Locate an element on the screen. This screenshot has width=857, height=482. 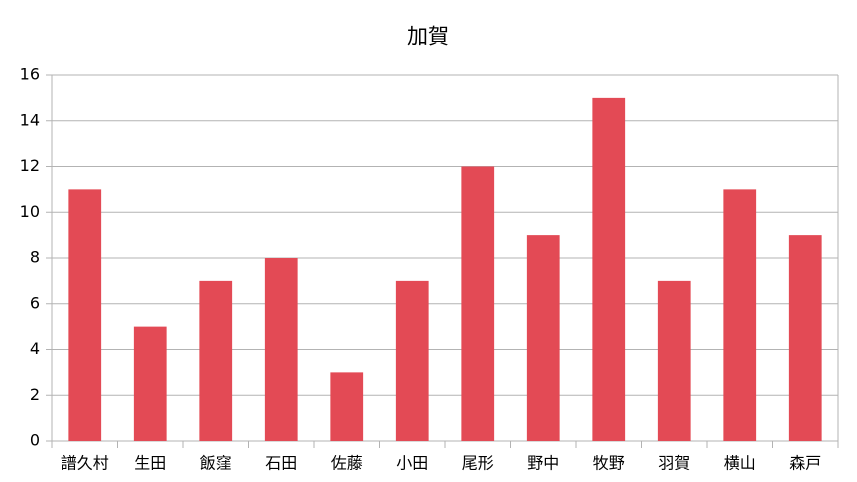
x-tick-label: 牧野 is located at coordinates (609, 463).